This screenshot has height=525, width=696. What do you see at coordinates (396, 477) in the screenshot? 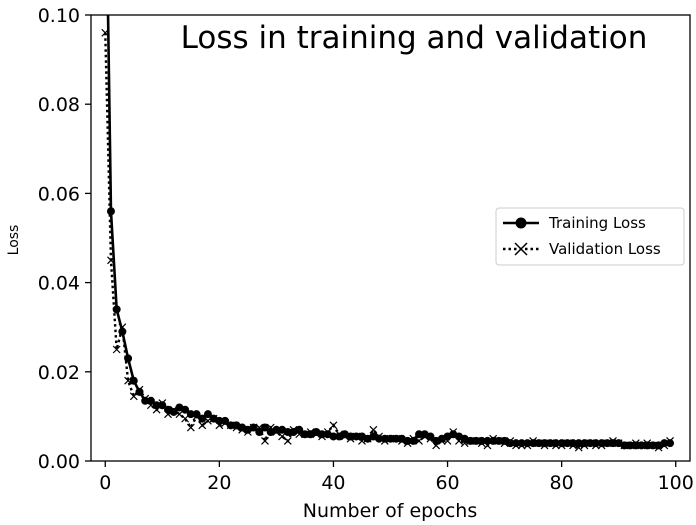
I see `x-axis: 0 20 40 60 80 100` at bounding box center [396, 477].